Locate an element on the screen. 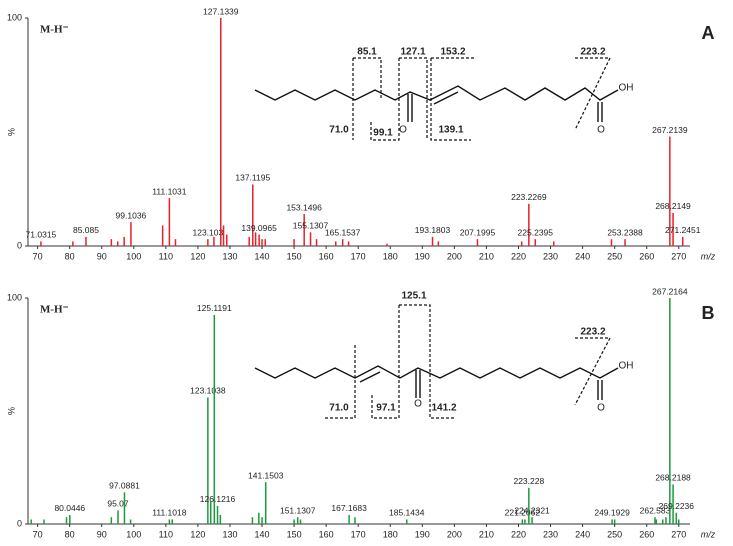  fragment-label: 153.2 is located at coordinates (452, 52).